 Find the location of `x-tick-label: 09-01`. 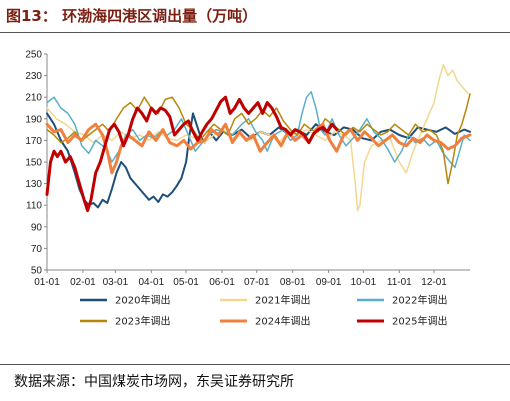

x-tick-label: 09-01 is located at coordinates (329, 282).